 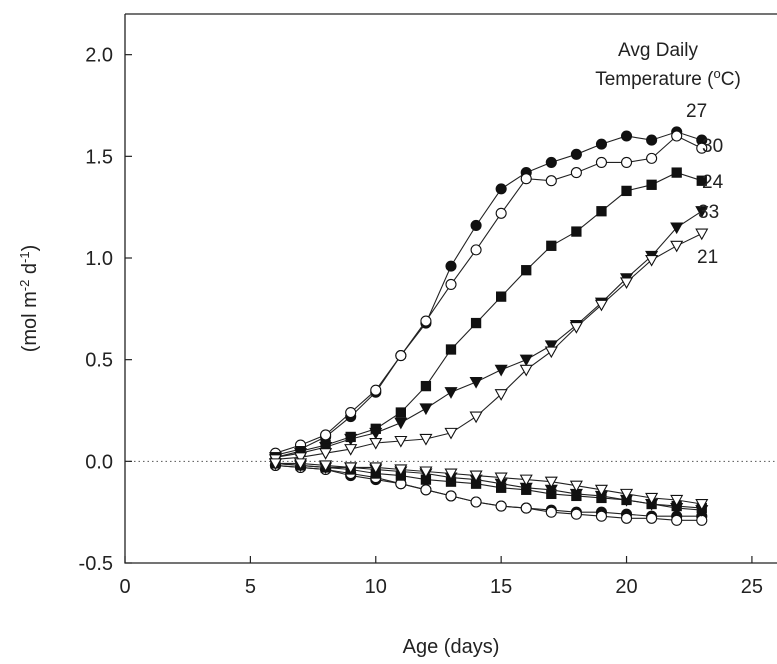 What do you see at coordinates (626, 587) in the screenshot?
I see `x-tick-label: 20` at bounding box center [626, 587].